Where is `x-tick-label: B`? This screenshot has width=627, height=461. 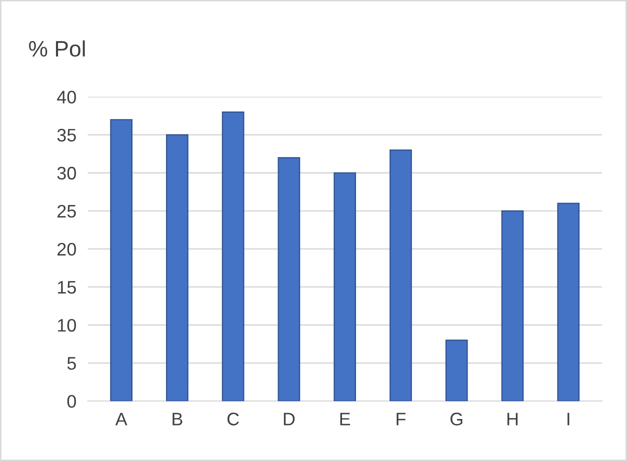
x-tick-label: B is located at coordinates (177, 419).